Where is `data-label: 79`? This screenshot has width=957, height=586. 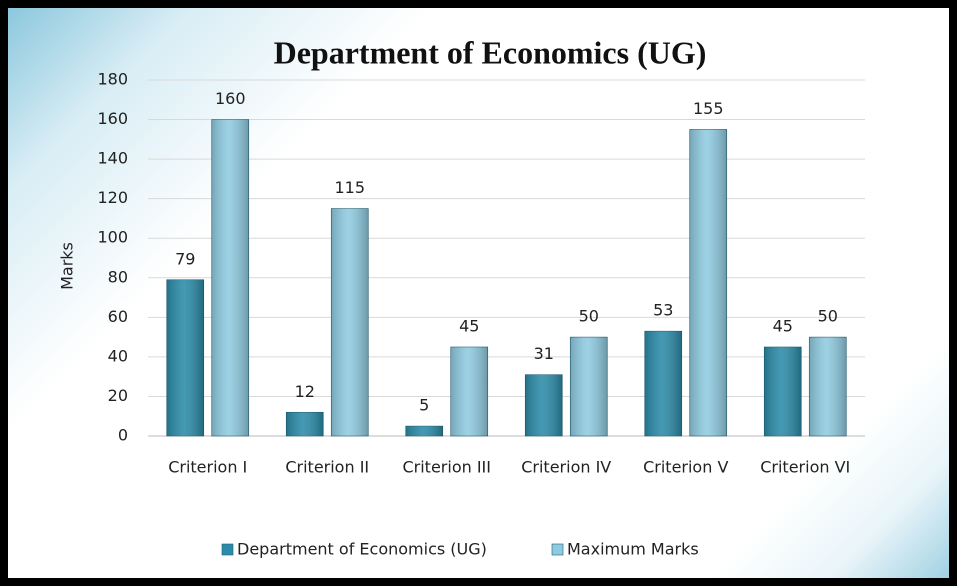 data-label: 79 is located at coordinates (185, 258).